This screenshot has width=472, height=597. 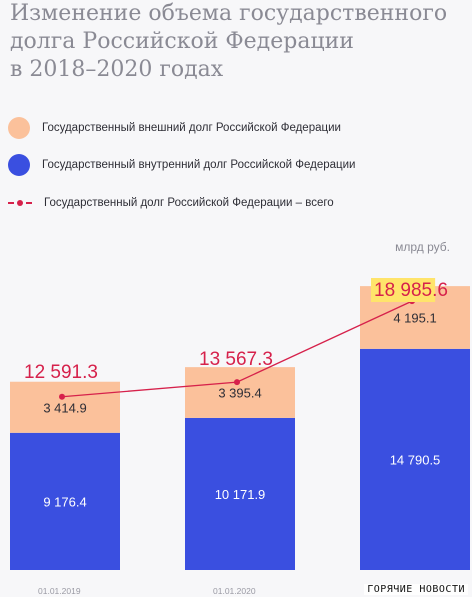 I want to click on peach-circle-swatch-icon, so click(x=19, y=128).